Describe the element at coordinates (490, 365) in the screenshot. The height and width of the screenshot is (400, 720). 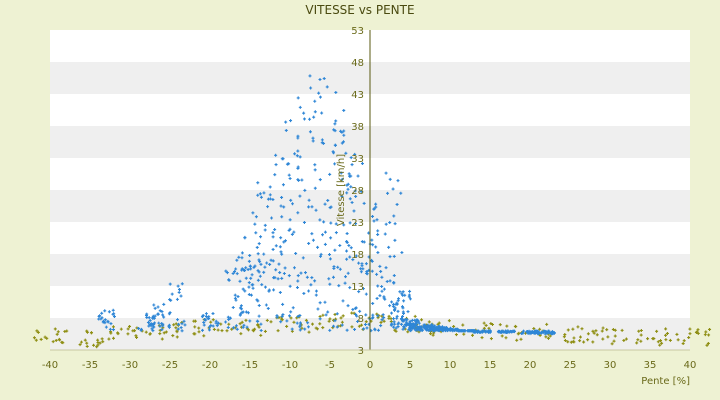
I see `x-tick-label: 15` at that location.